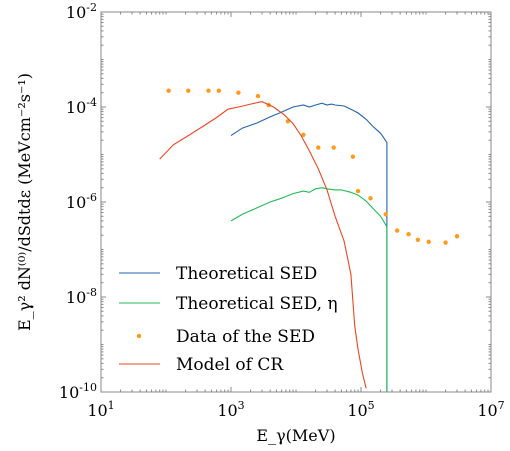 The image size is (510, 451). I want to click on legend-label-3: Model of CR, so click(230, 365).